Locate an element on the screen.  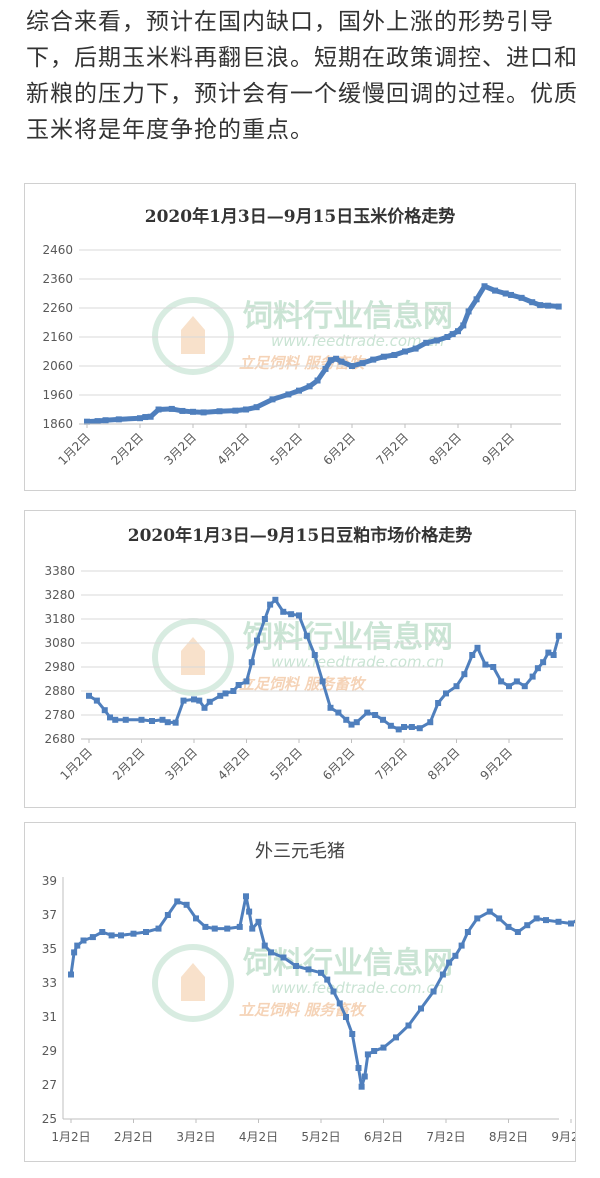
chart-title: 2020年1月3日—9月15日豆粕市场价格走势 is located at coordinates (300, 535).